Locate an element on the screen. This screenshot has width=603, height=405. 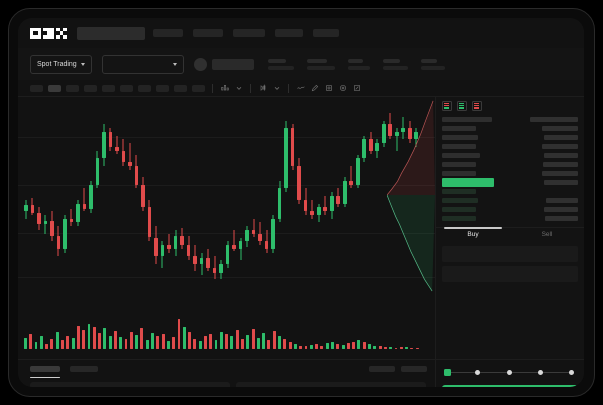
orderbook-sell-icon is located at coordinates (477, 106).